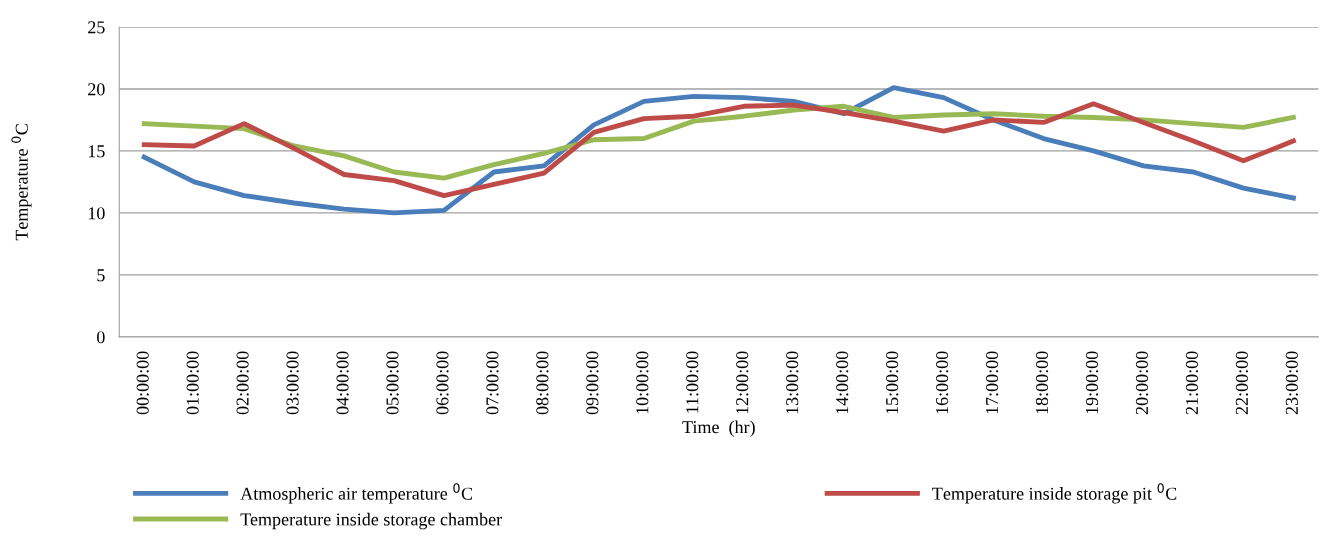 The image size is (1325, 539). What do you see at coordinates (1054, 493) in the screenshot?
I see `legend-label: Temperature inside storage pit $^{0}$C` at bounding box center [1054, 493].